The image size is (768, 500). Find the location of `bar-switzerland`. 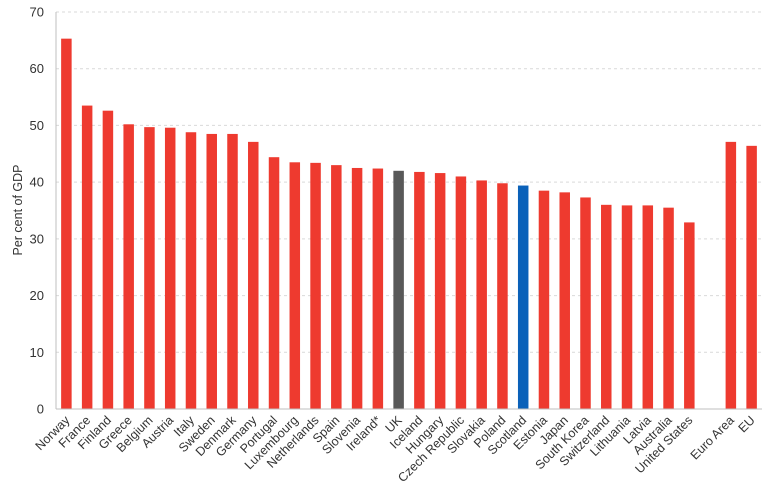

bar-switzerland is located at coordinates (606, 306).